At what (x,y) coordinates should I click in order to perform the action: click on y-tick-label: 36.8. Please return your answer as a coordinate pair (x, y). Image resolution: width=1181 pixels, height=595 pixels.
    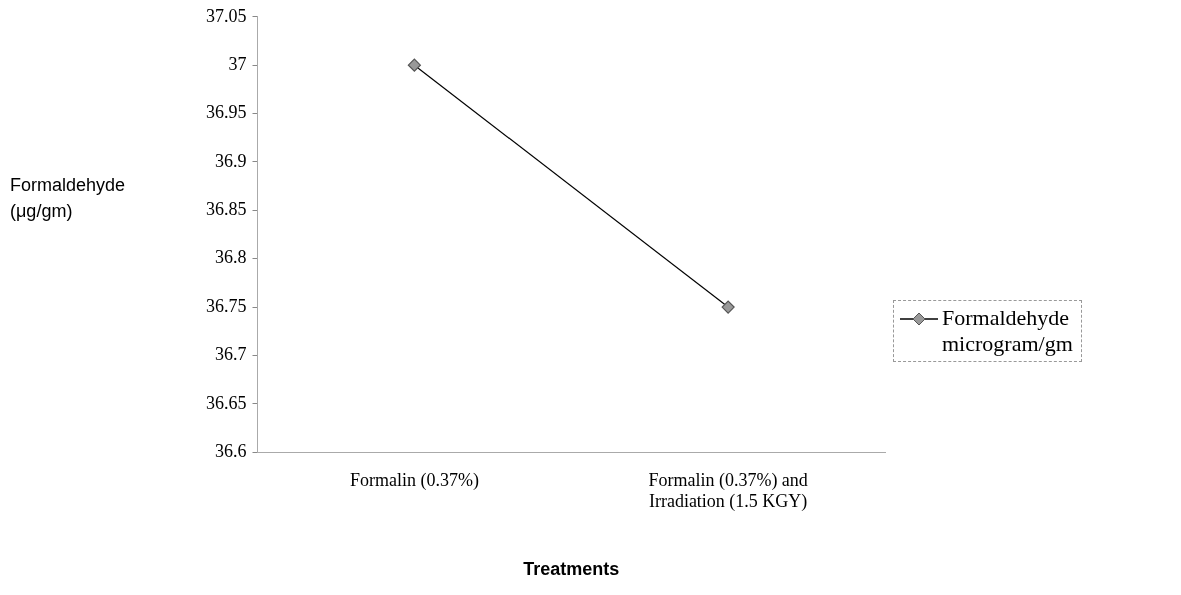
    Looking at the image, I should click on (231, 257).